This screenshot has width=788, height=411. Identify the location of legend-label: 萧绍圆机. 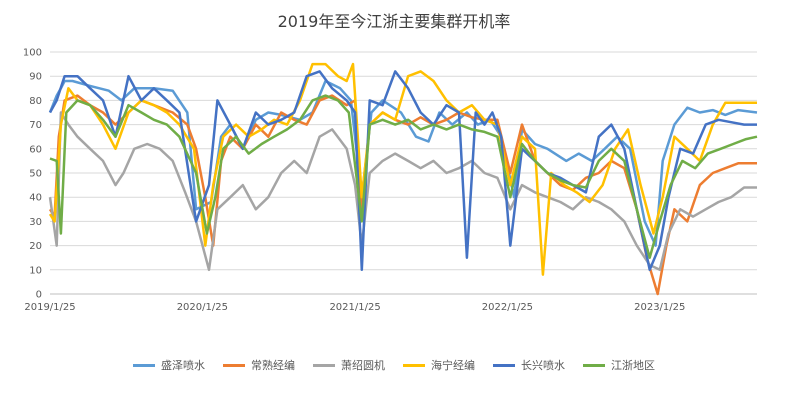
(363, 365).